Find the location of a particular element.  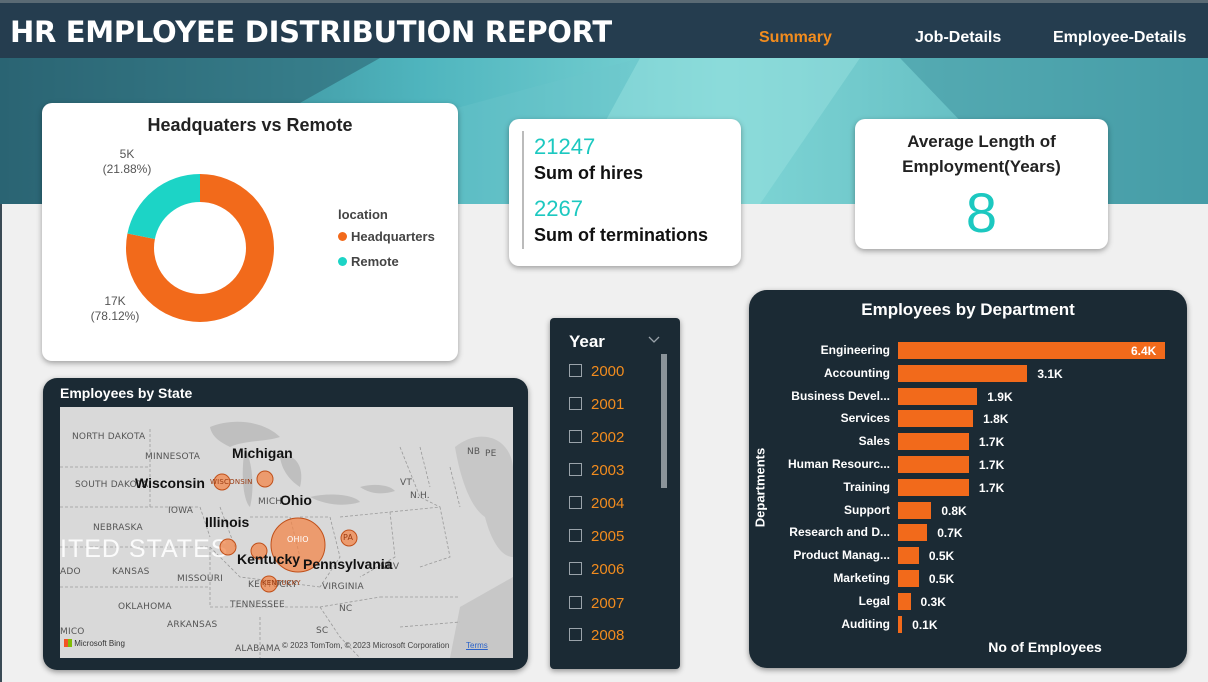

map-label-mico: MICO is located at coordinates (72, 632).